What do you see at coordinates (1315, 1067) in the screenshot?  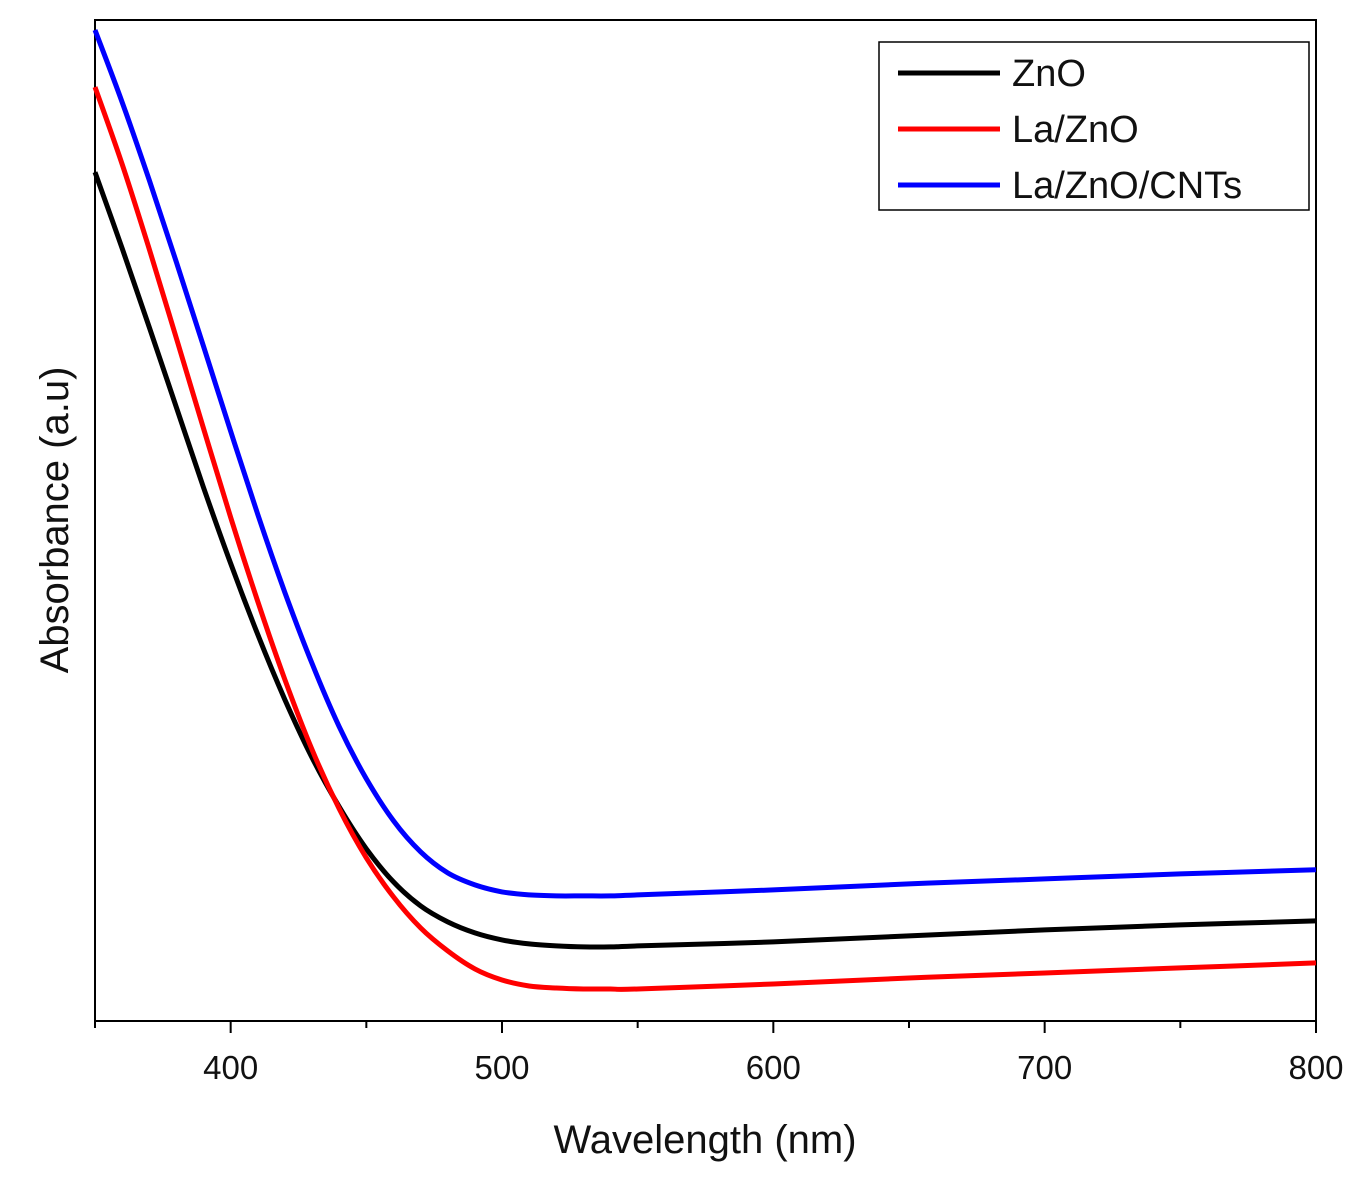 I see `x-tick-label: 800` at bounding box center [1315, 1067].